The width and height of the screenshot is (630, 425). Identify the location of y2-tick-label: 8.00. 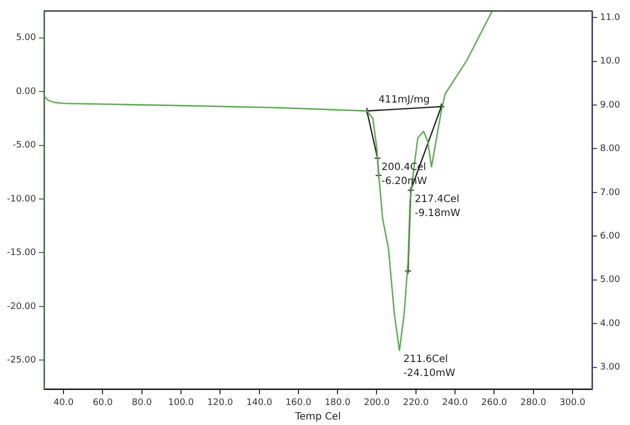
(610, 149).